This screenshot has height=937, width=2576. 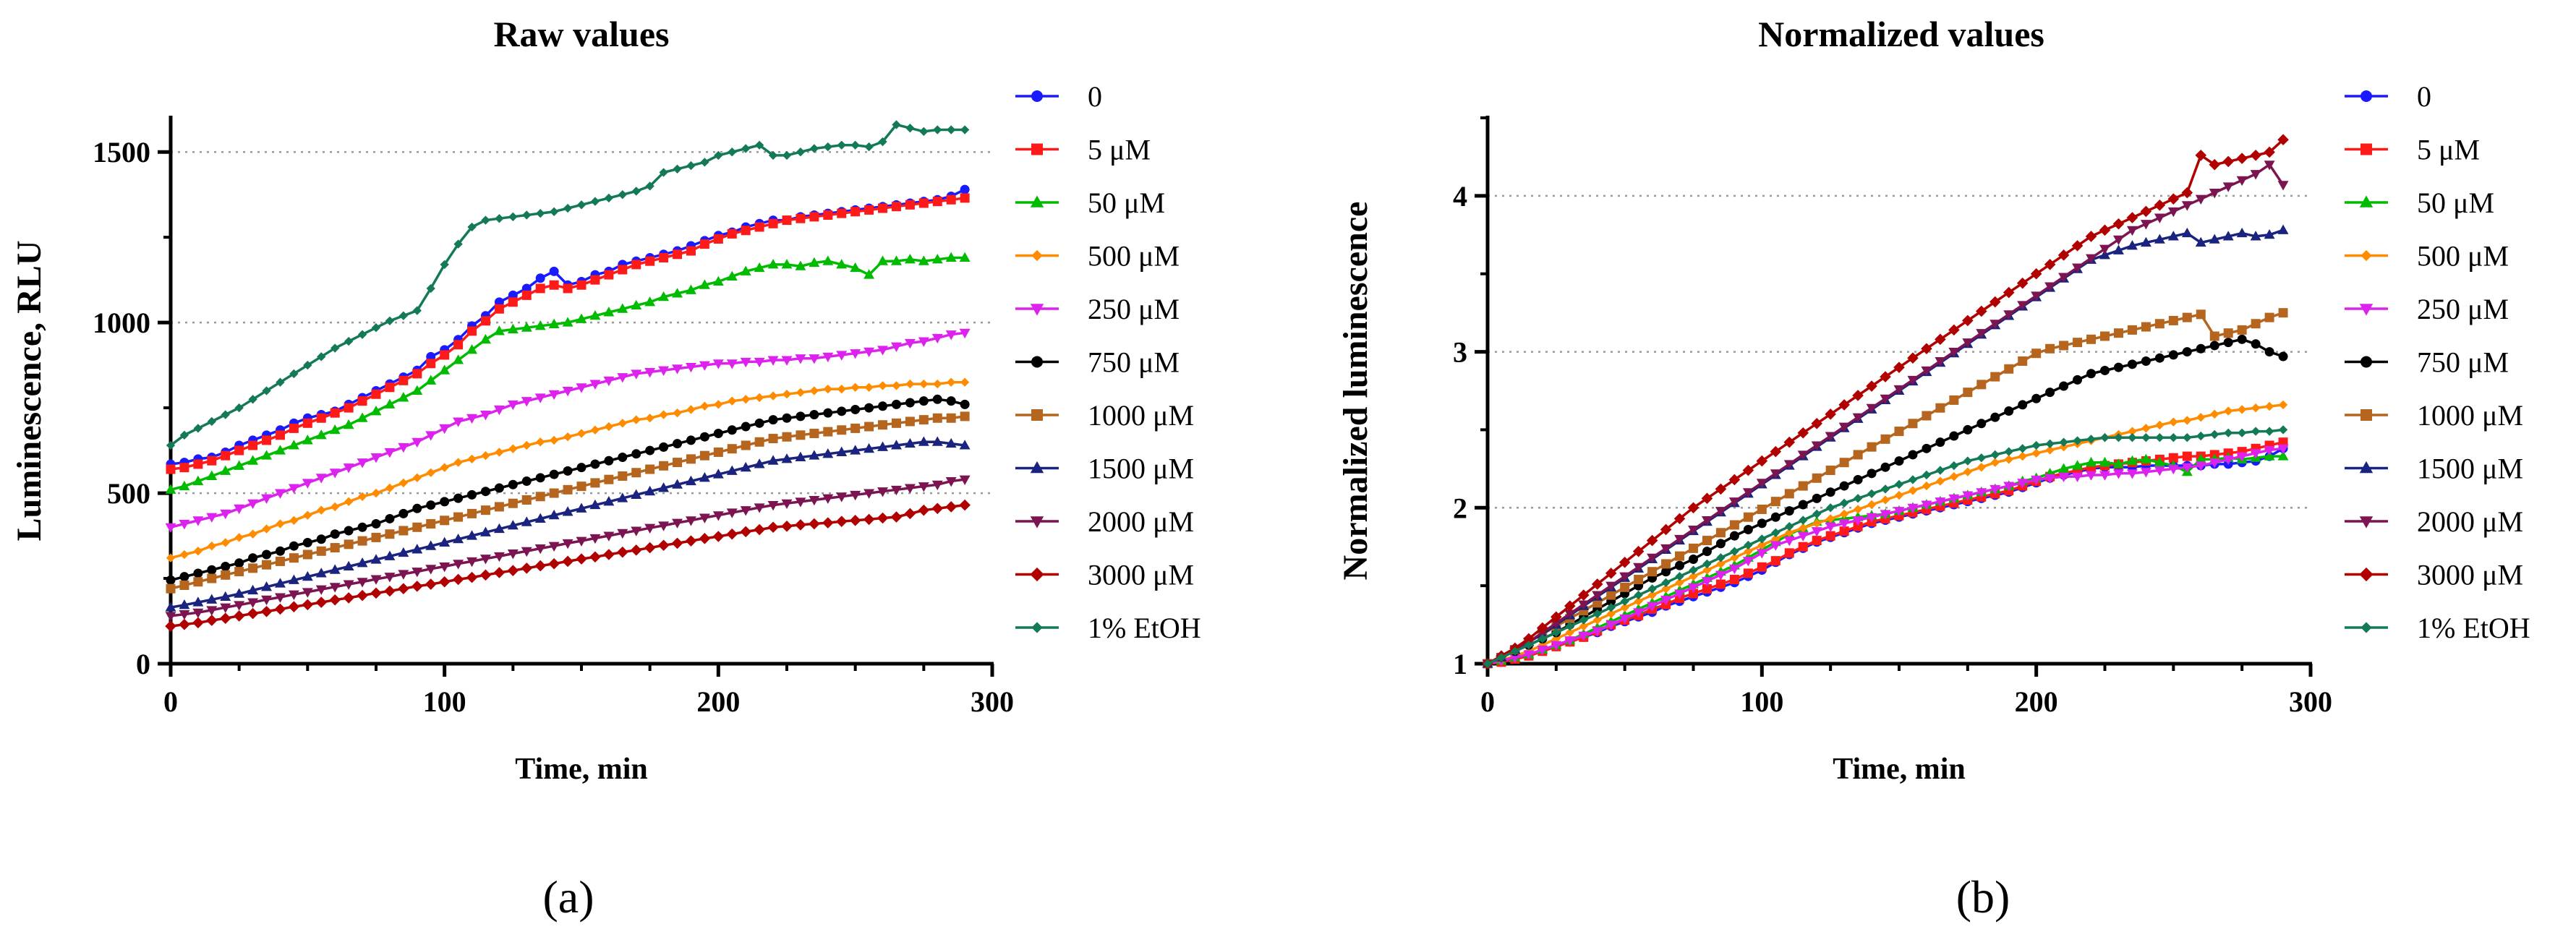 I want to click on legend-label: 2000 μM, so click(x=1141, y=521).